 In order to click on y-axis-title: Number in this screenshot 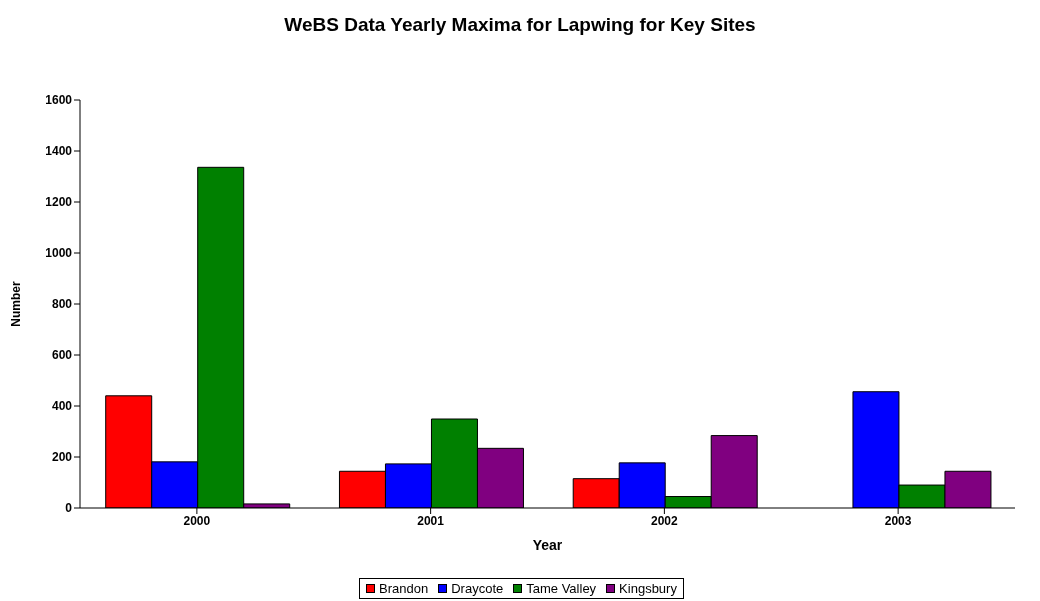, I will do `click(16, 304)`.